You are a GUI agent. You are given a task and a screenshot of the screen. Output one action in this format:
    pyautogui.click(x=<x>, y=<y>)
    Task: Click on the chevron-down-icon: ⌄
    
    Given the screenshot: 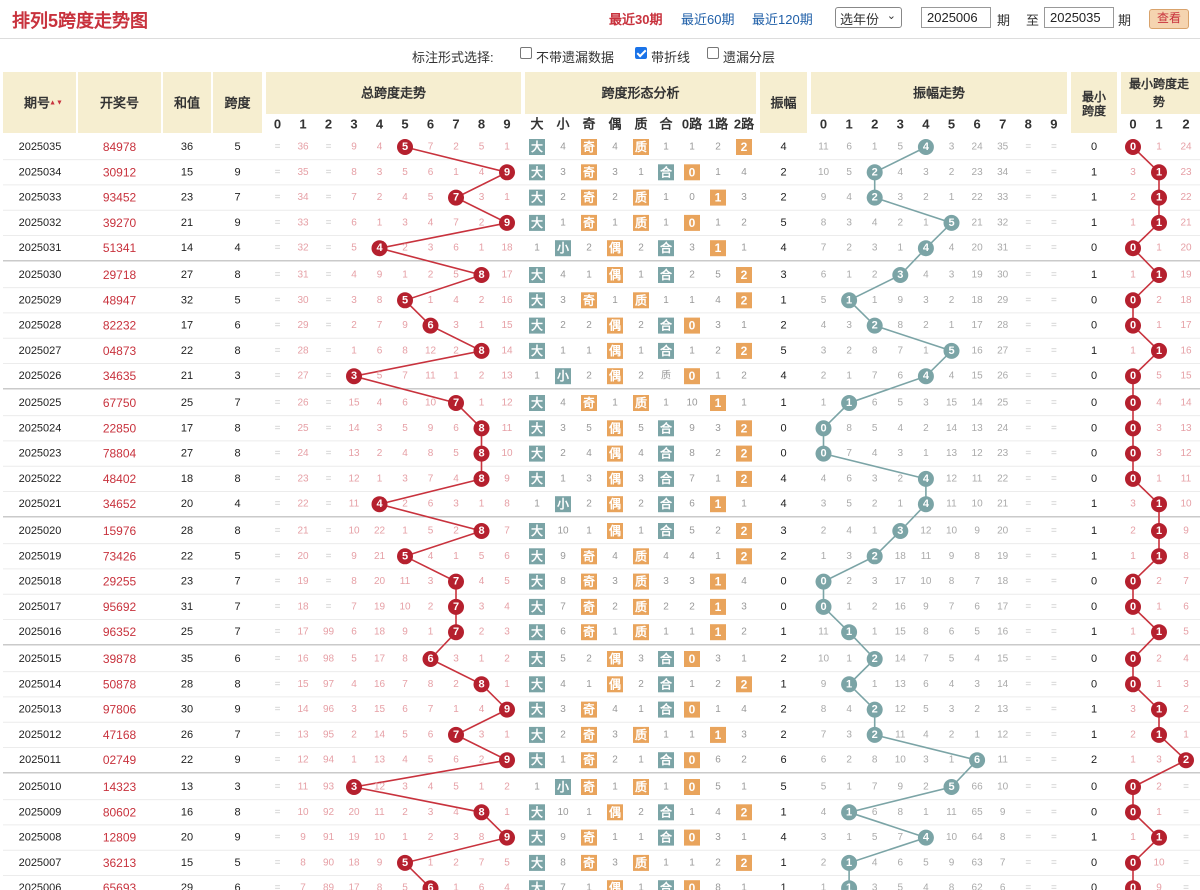 What is the action you would take?
    pyautogui.click(x=891, y=16)
    